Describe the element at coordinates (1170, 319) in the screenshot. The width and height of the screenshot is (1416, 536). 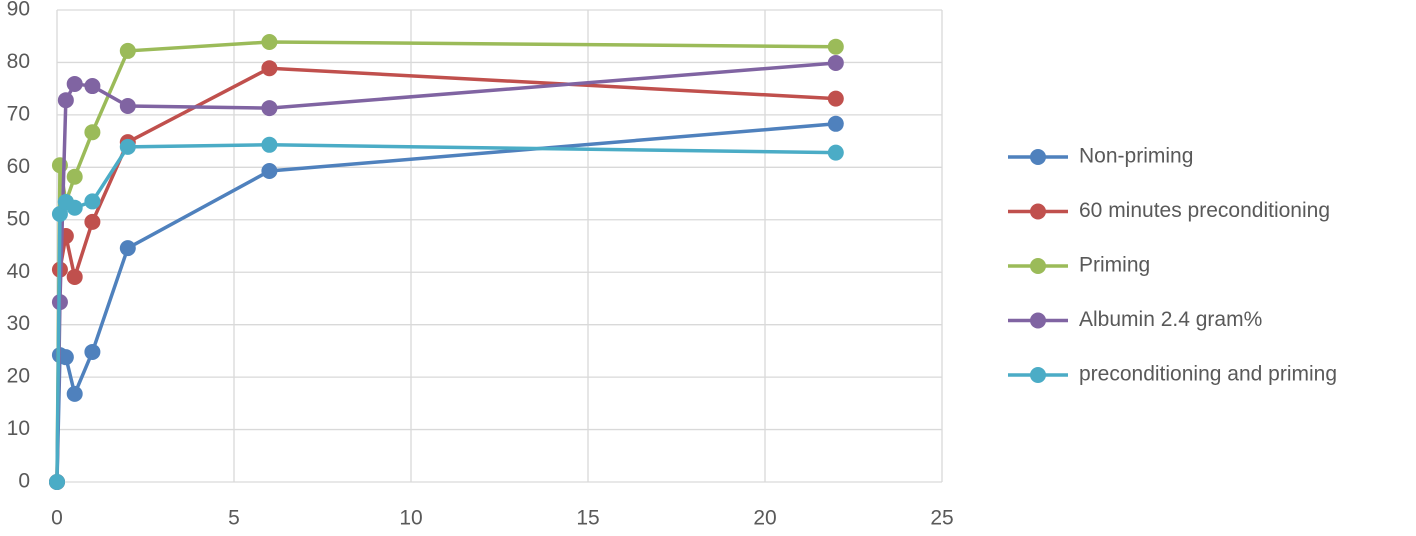
I see `legend-label: Albumin 2.4 gram%` at that location.